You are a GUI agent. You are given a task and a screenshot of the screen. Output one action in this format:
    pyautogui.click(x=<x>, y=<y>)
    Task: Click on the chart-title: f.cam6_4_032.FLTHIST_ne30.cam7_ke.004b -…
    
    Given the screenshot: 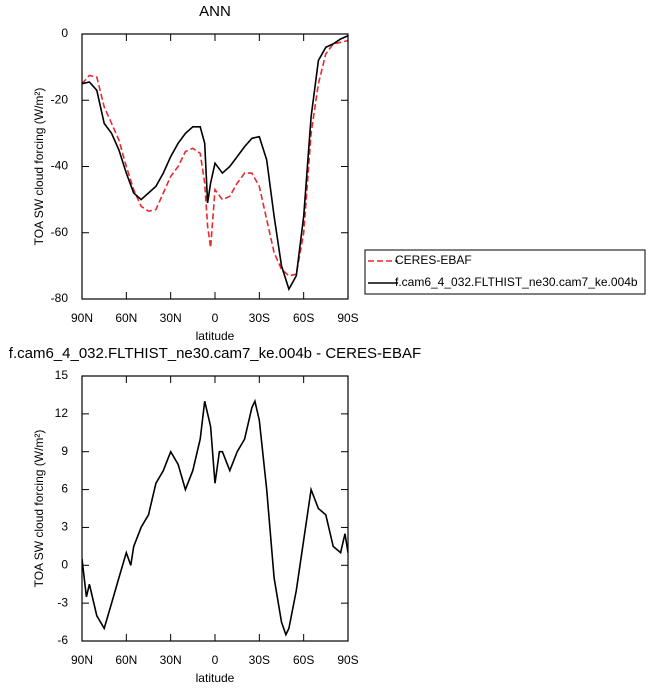 What is the action you would take?
    pyautogui.click(x=215, y=353)
    